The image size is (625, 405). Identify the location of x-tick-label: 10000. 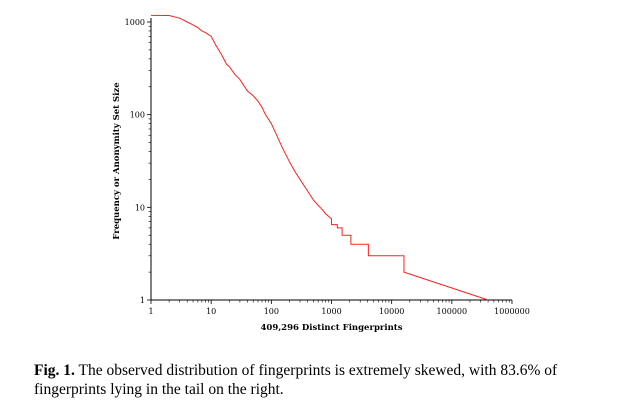
(391, 311).